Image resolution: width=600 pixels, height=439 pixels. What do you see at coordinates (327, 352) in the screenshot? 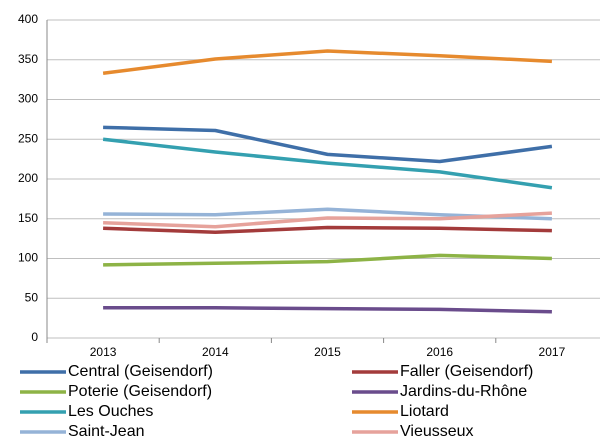
I see `x-tick-label: 2015` at bounding box center [327, 352].